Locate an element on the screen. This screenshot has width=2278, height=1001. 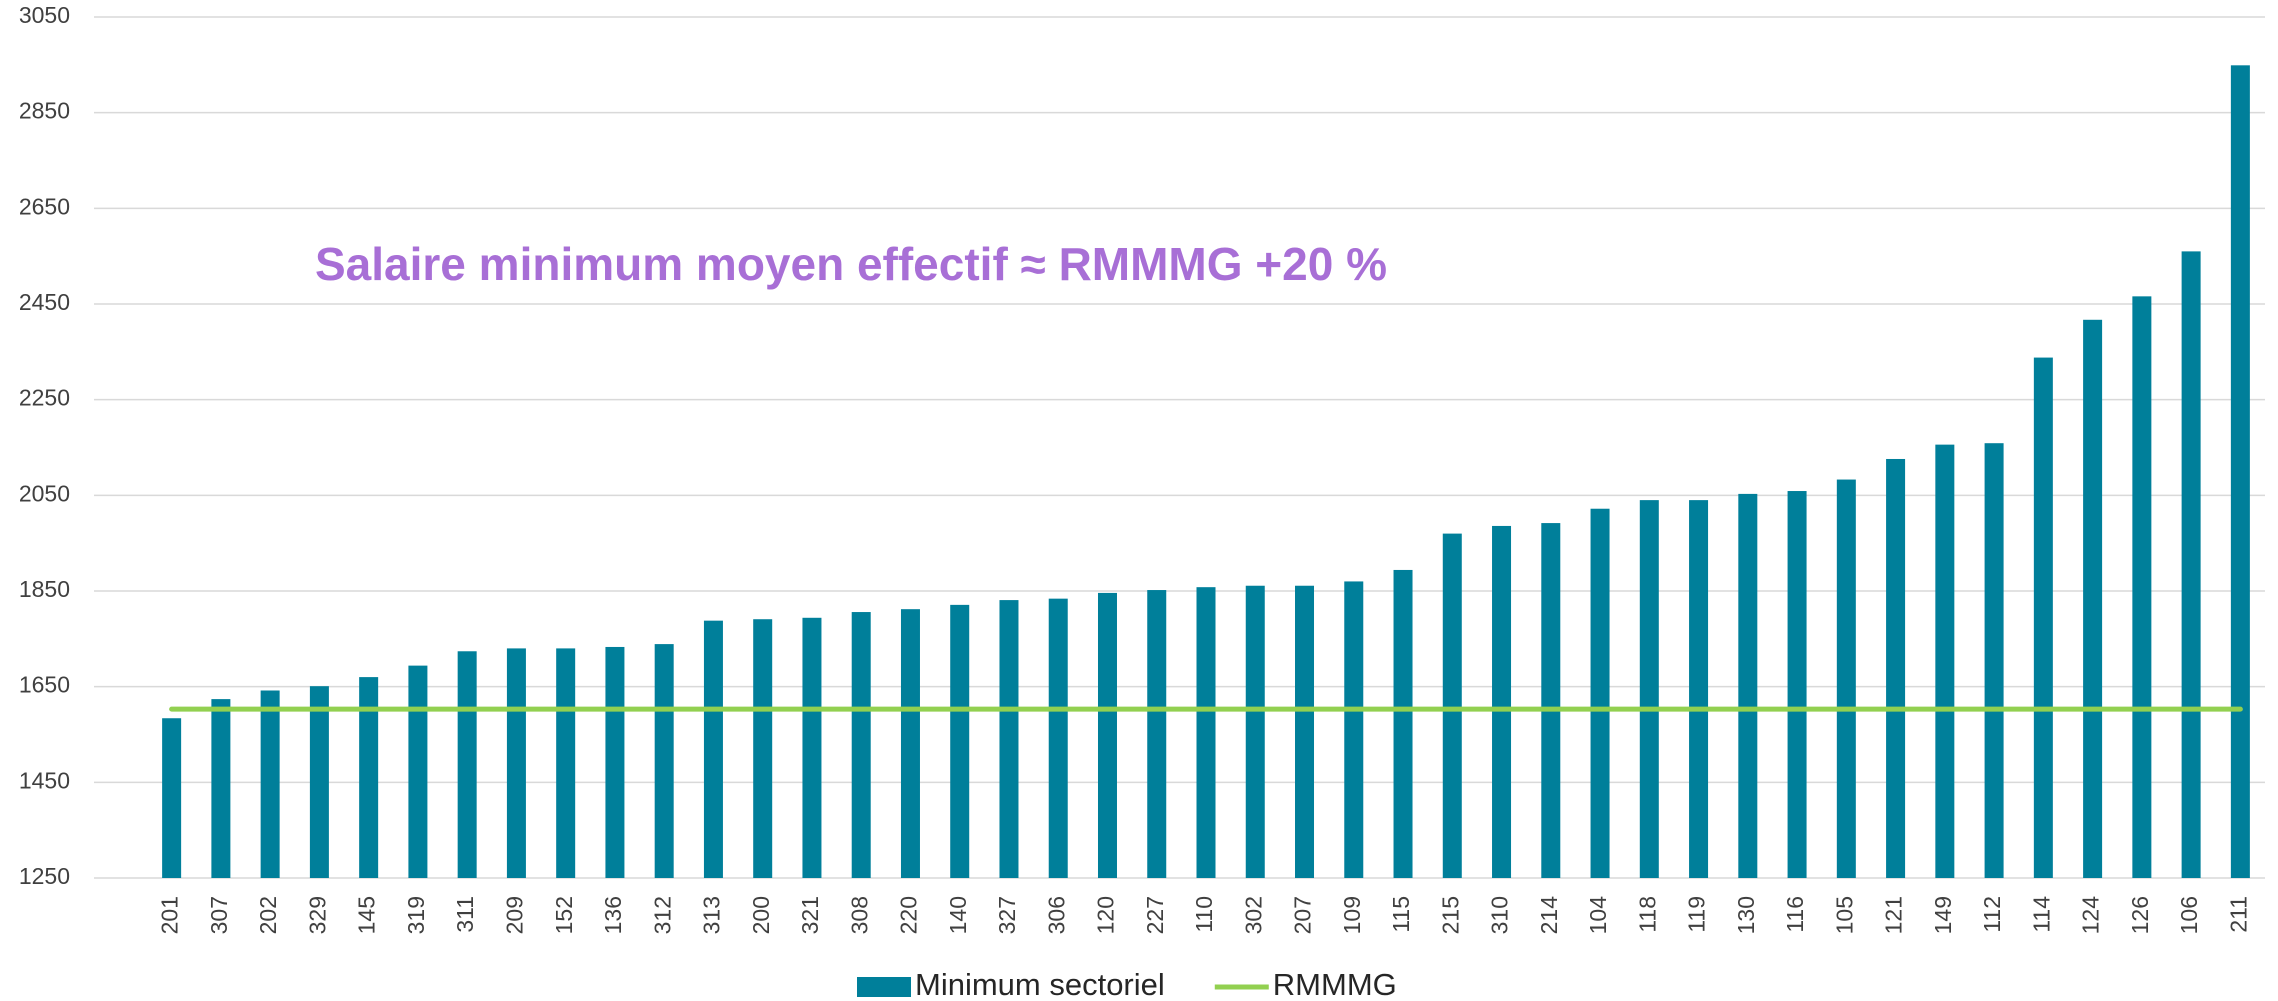
x-tick-label: 112 is located at coordinates (1992, 914).